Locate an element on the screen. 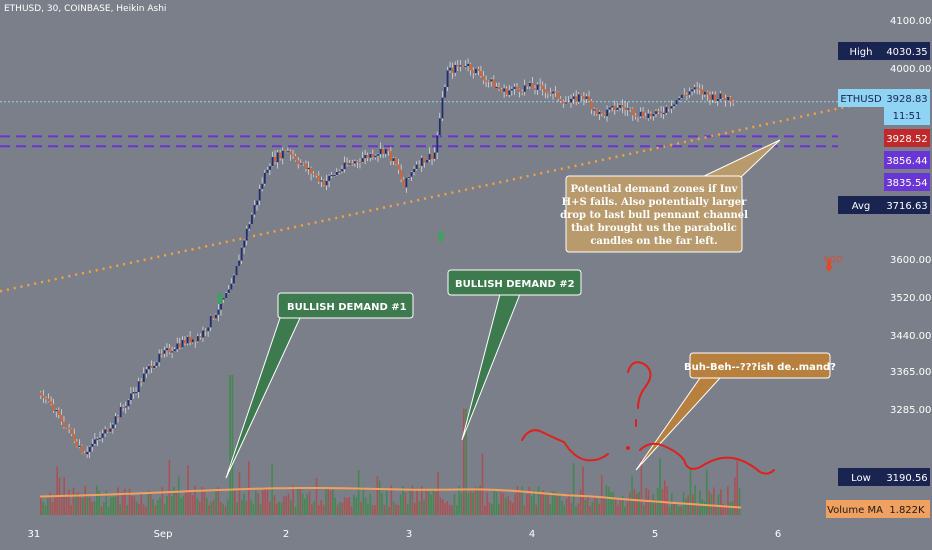  time-tick-label: 4 is located at coordinates (532, 534).